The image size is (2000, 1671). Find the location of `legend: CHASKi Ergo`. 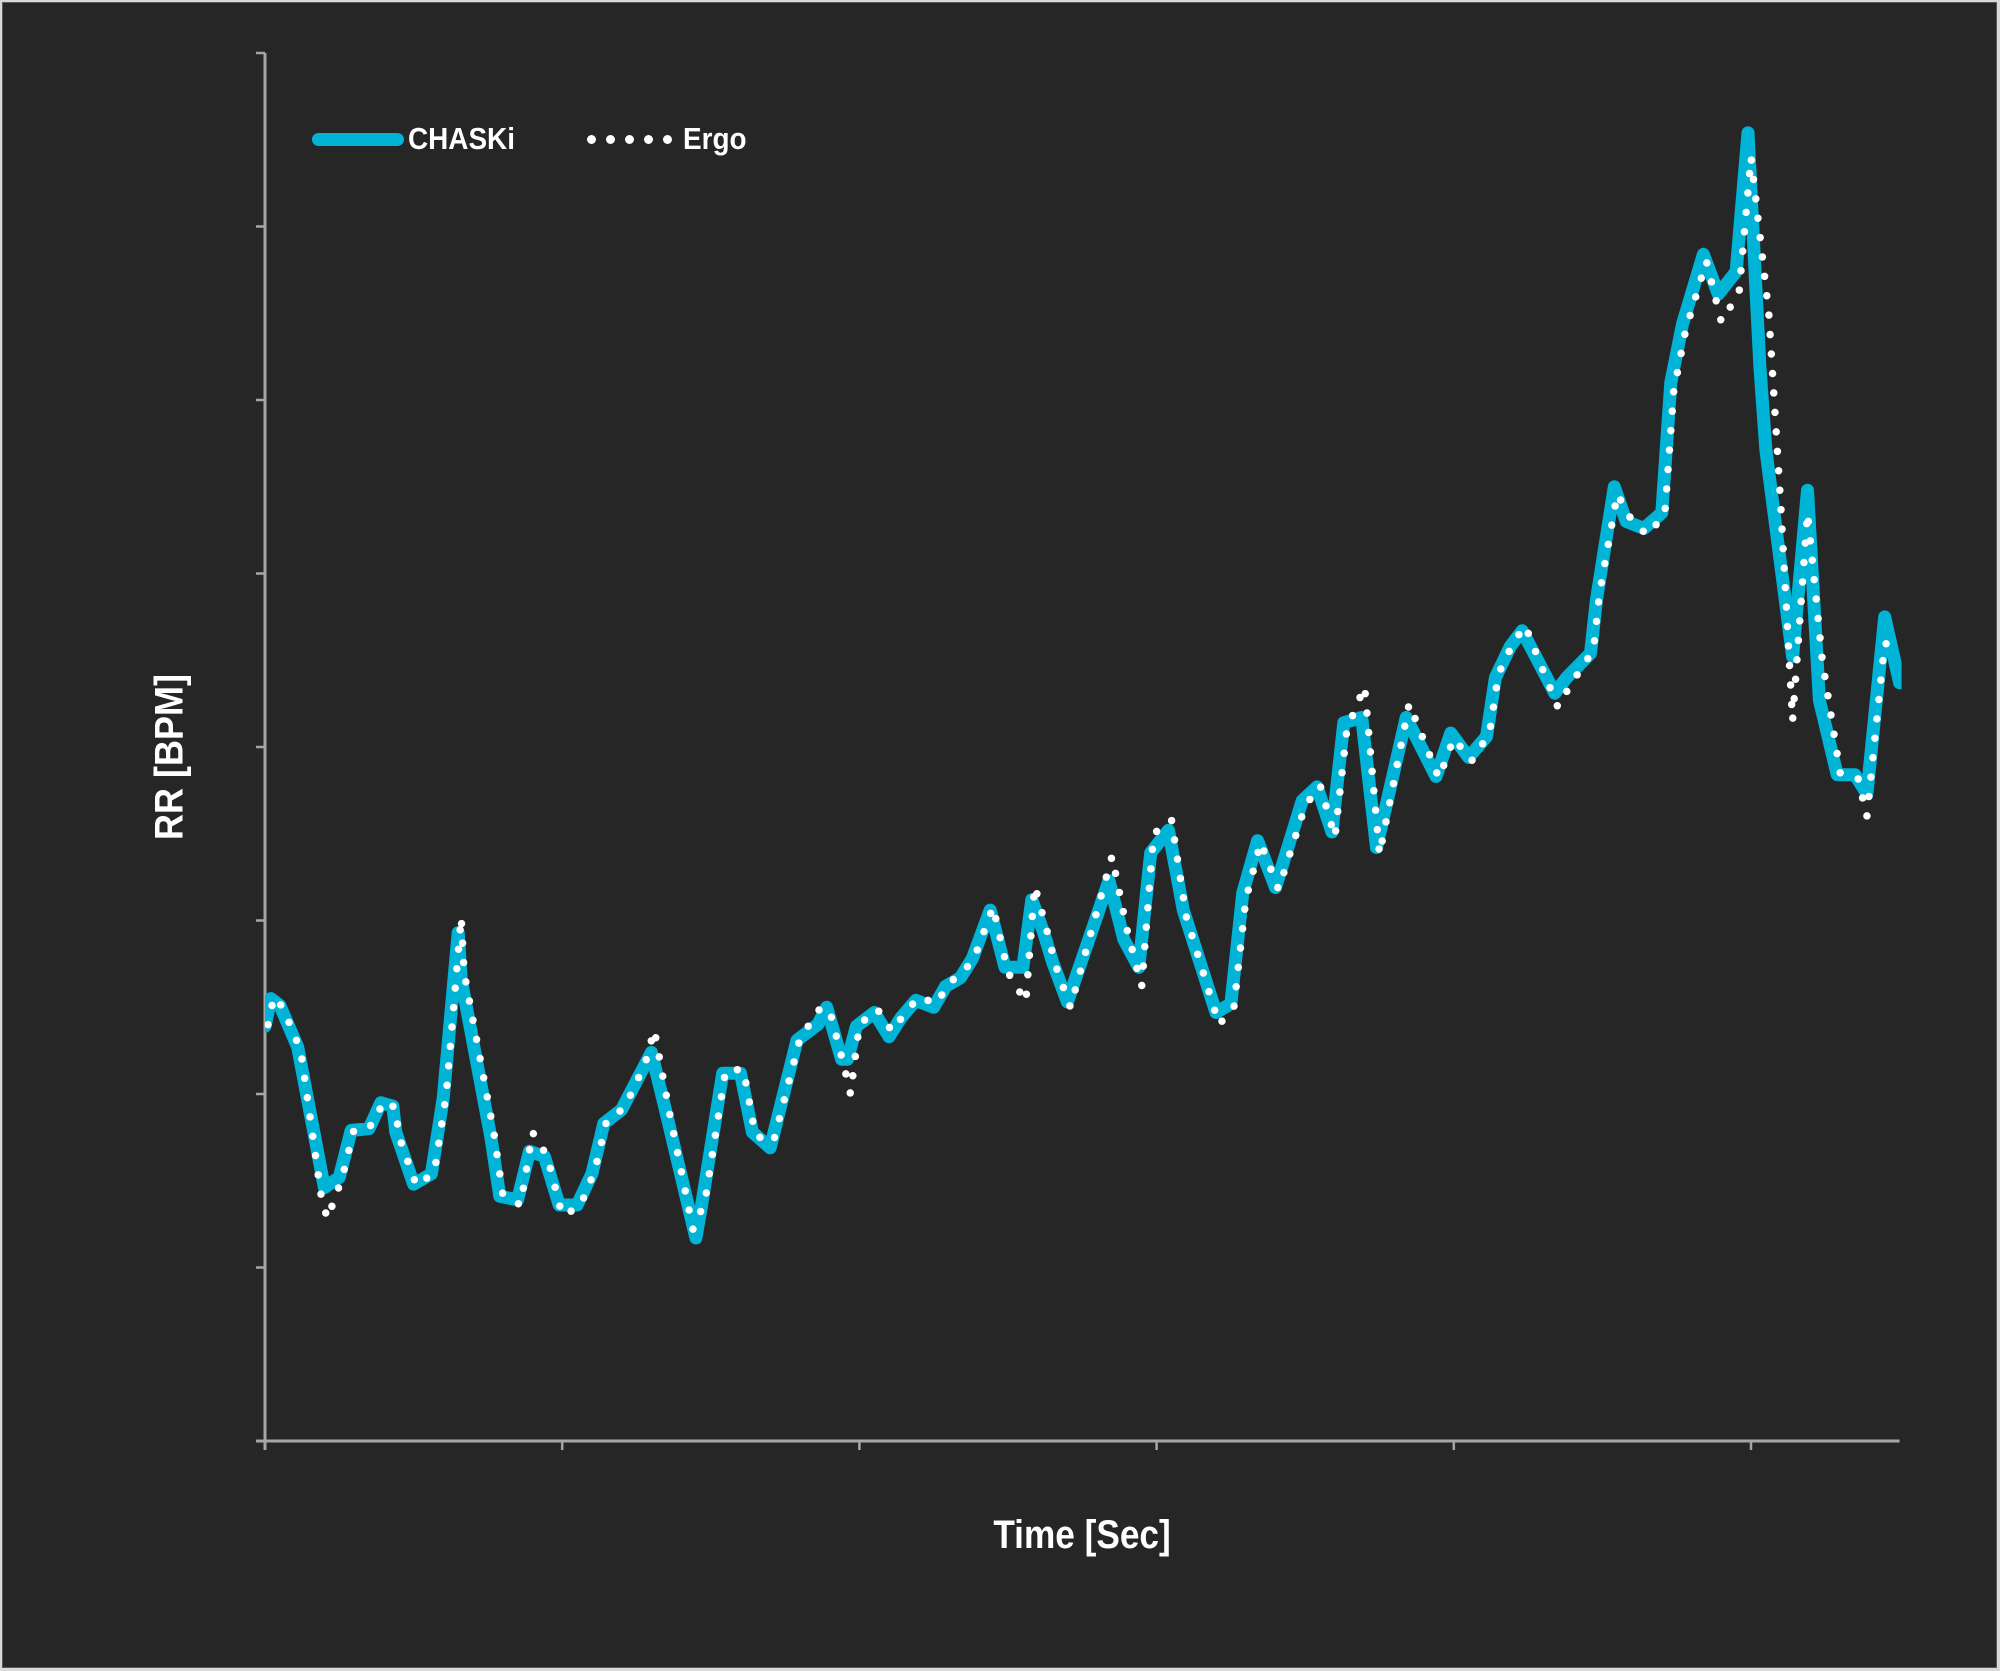

legend: CHASKi Ergo is located at coordinates (560, 139).